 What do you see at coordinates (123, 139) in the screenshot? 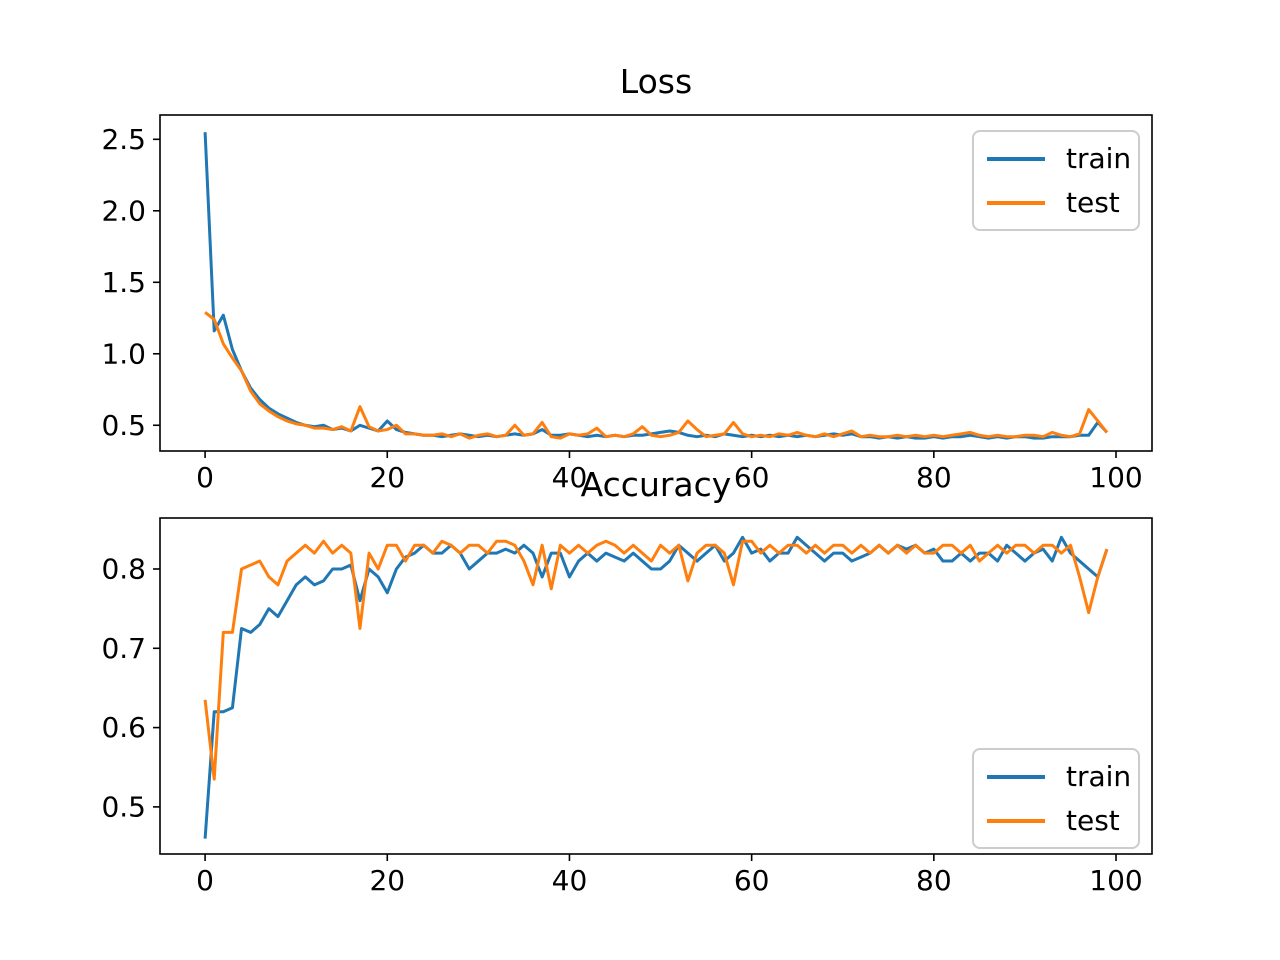
I see `svg-text: 2.5` at bounding box center [123, 139].